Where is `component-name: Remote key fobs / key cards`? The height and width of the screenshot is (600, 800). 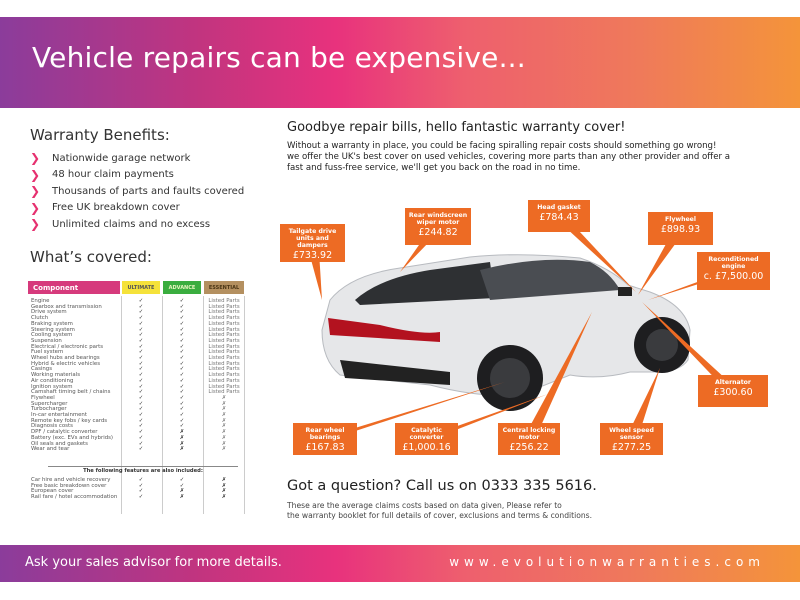 component-name: Remote key fobs / key cards is located at coordinates (69, 420).